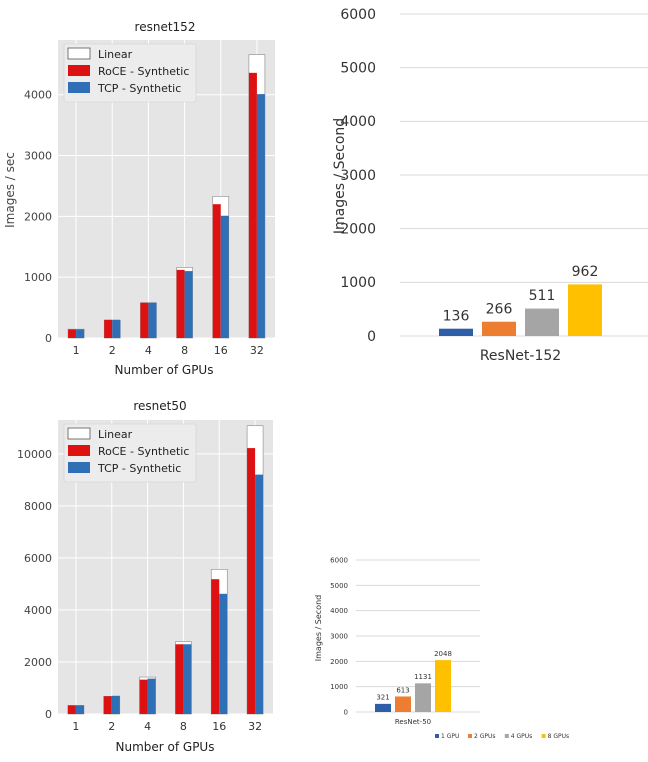 The image size is (648, 762). What do you see at coordinates (485, 736) in the screenshot?
I see `legend-label: 2 GPUs` at bounding box center [485, 736].